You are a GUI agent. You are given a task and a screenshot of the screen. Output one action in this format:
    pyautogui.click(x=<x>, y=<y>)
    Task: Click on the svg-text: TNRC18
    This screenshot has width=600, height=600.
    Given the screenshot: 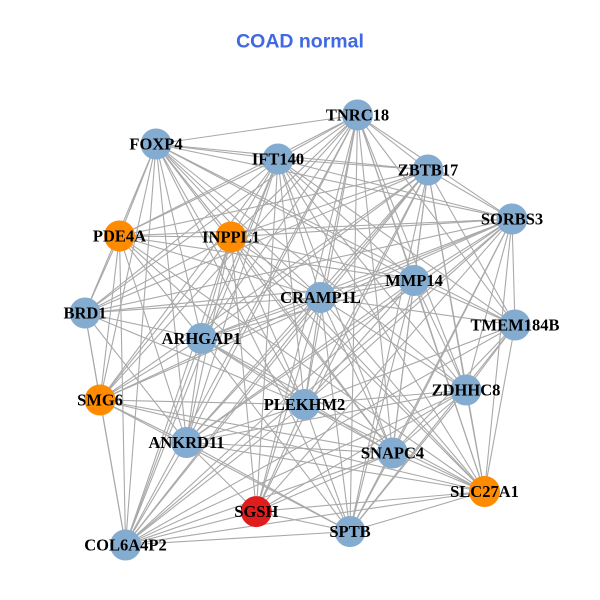 What is the action you would take?
    pyautogui.click(x=357, y=115)
    